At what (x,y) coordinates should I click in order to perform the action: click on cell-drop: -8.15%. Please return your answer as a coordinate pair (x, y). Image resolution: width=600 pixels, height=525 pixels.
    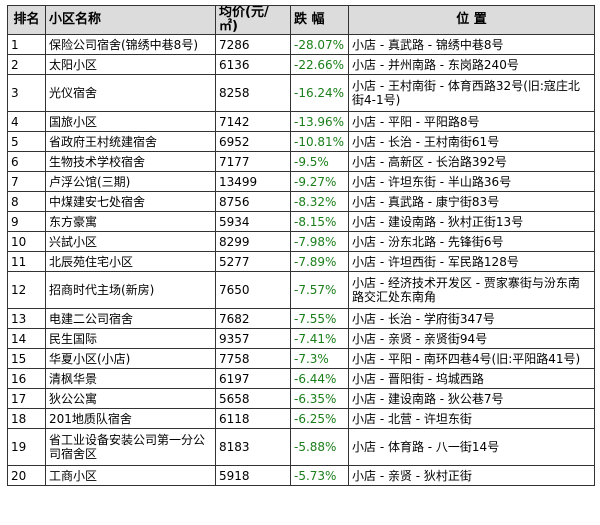
    Looking at the image, I should click on (319, 221).